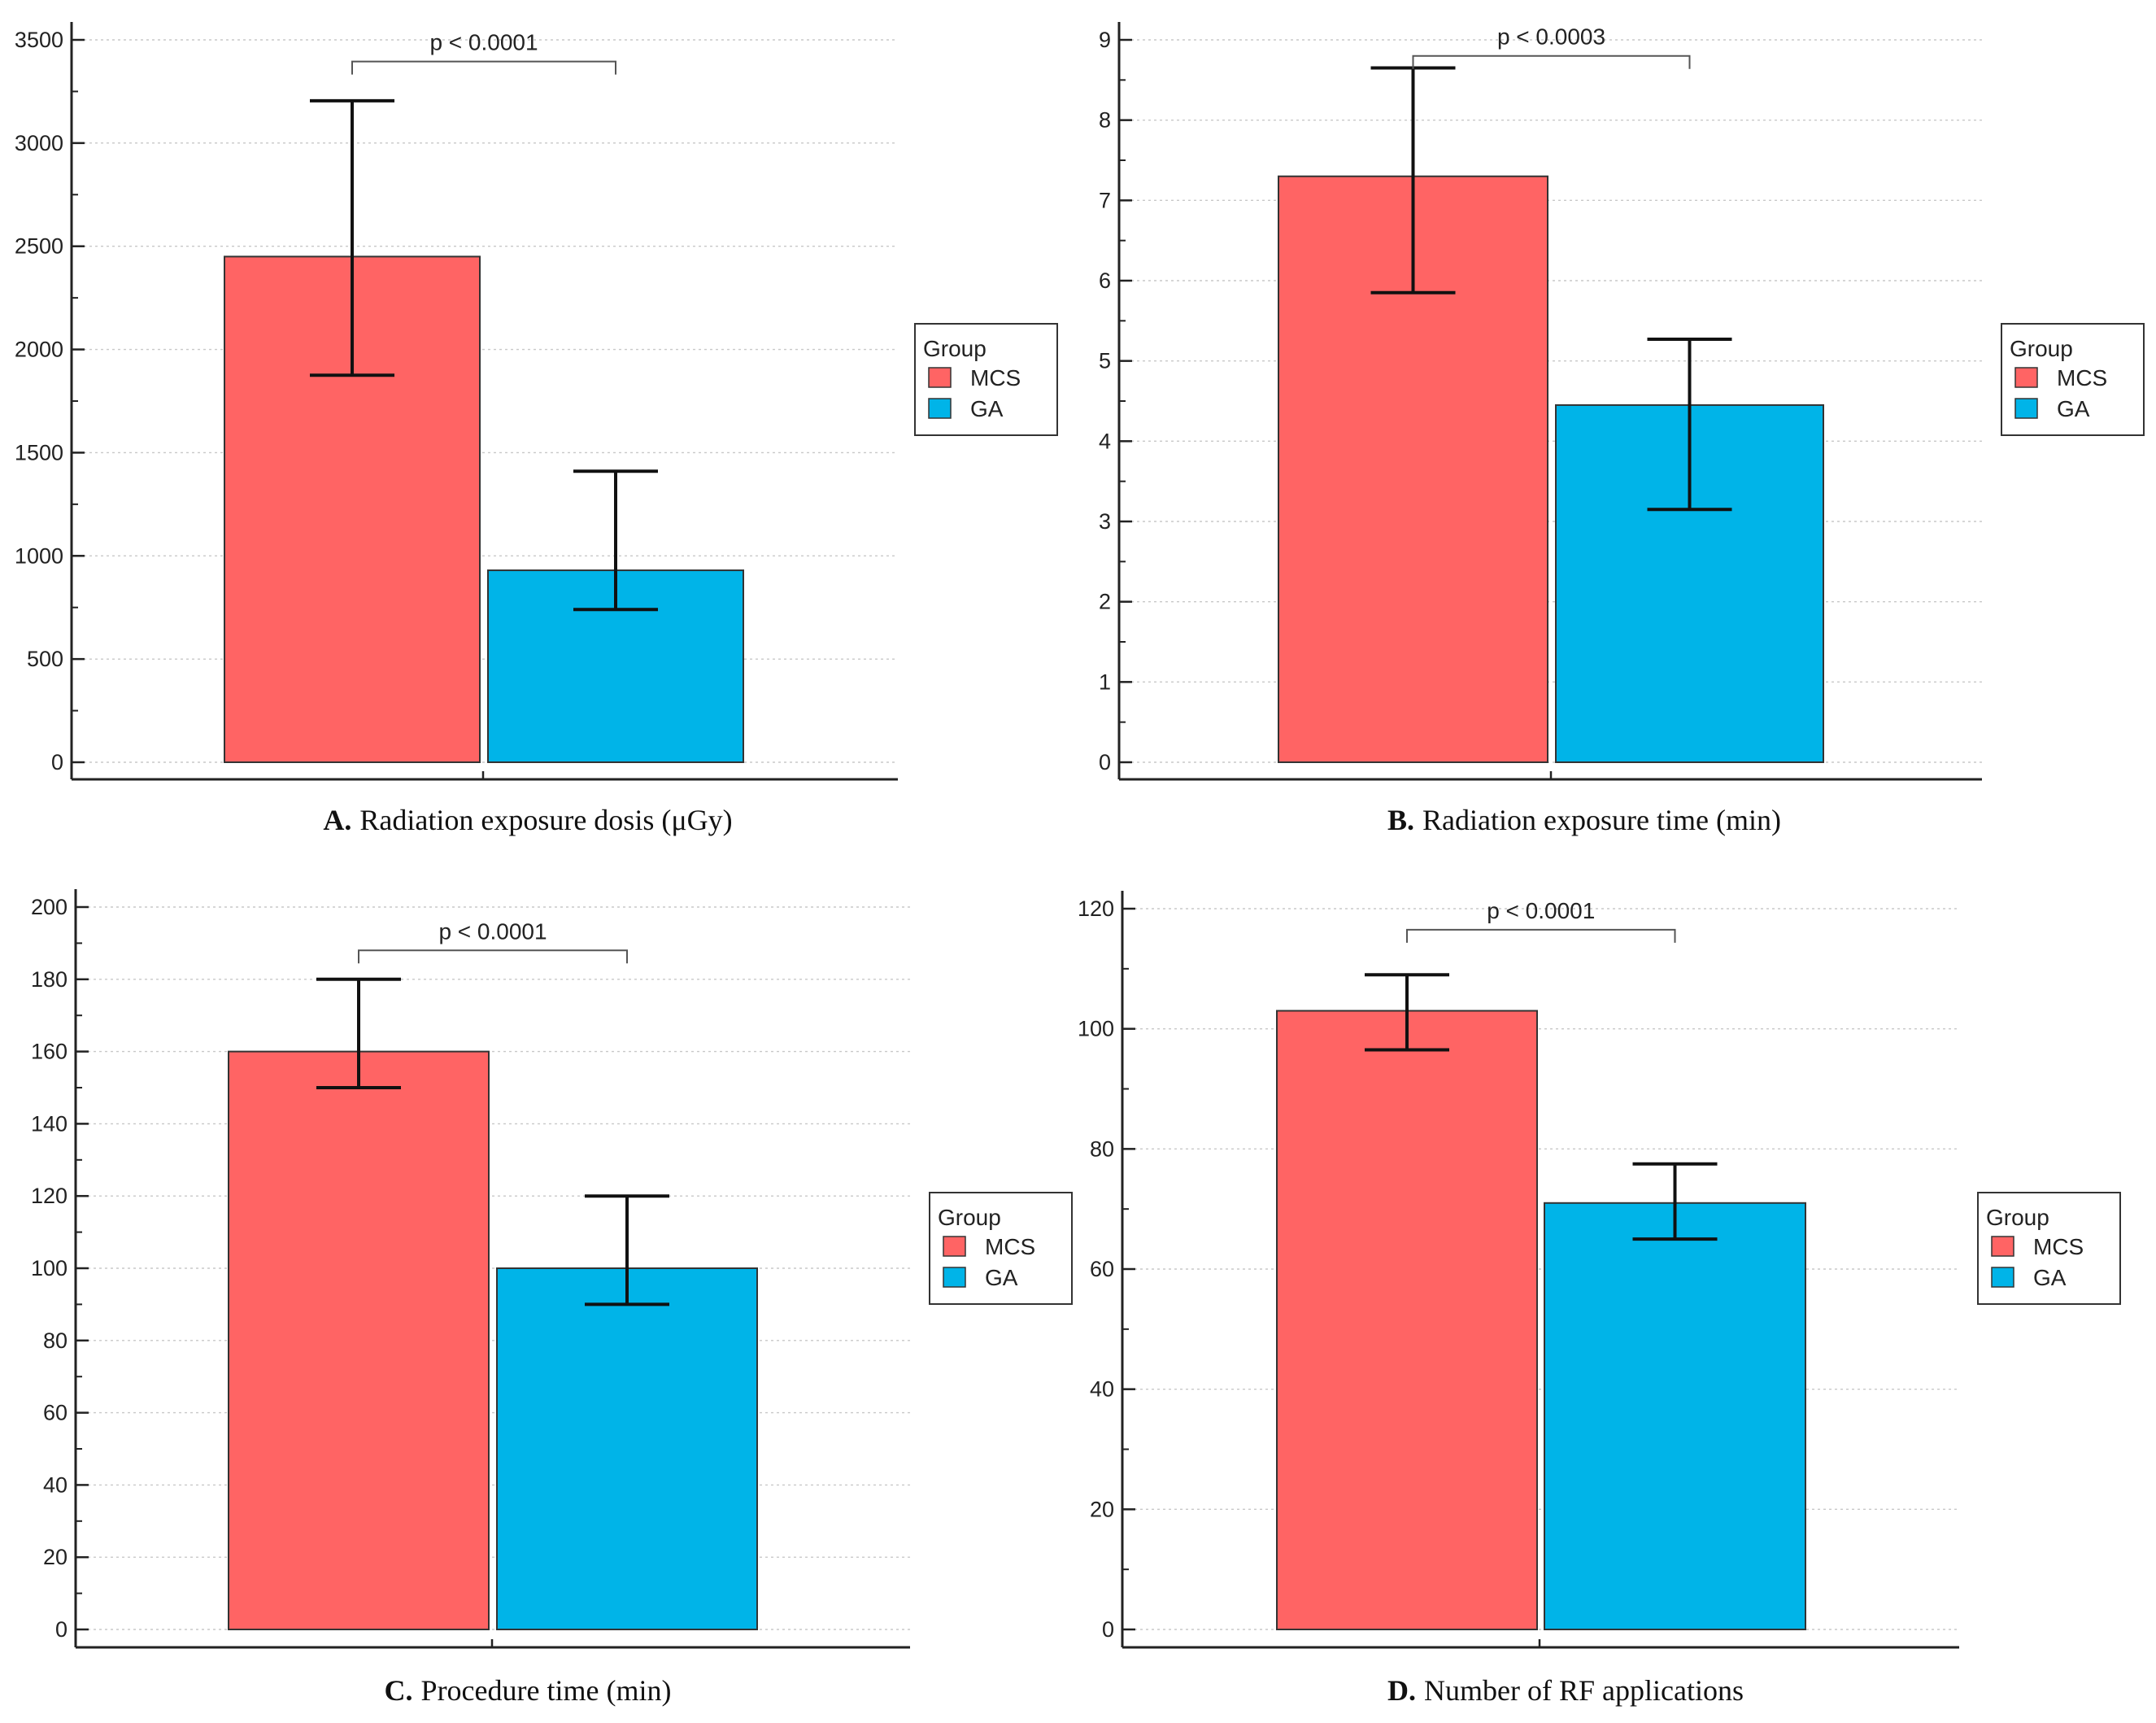 This screenshot has height=1723, width=2156. What do you see at coordinates (49, 907) in the screenshot?
I see `panel-c-ytick-label: 200` at bounding box center [49, 907].